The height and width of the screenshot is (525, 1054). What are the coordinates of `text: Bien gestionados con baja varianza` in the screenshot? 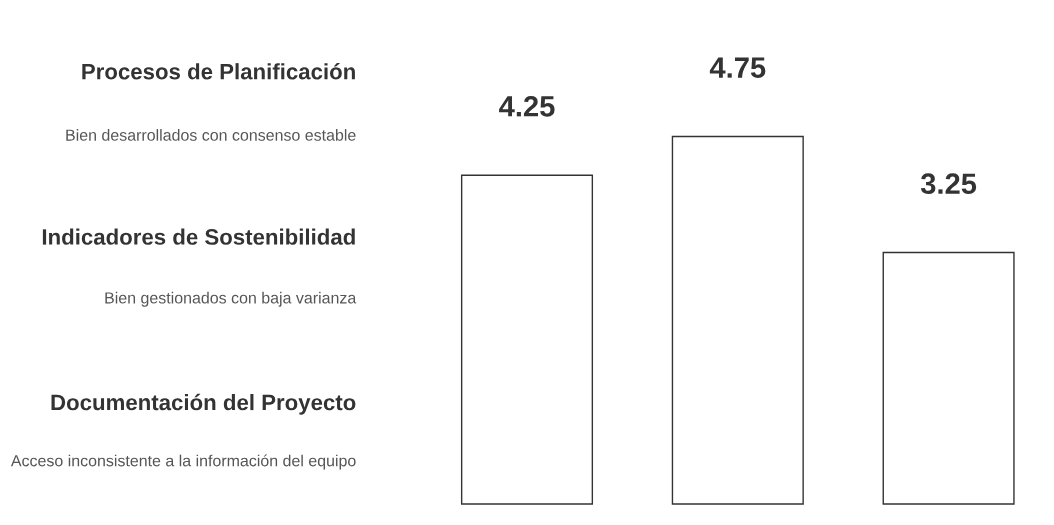 It's located at (231, 299).